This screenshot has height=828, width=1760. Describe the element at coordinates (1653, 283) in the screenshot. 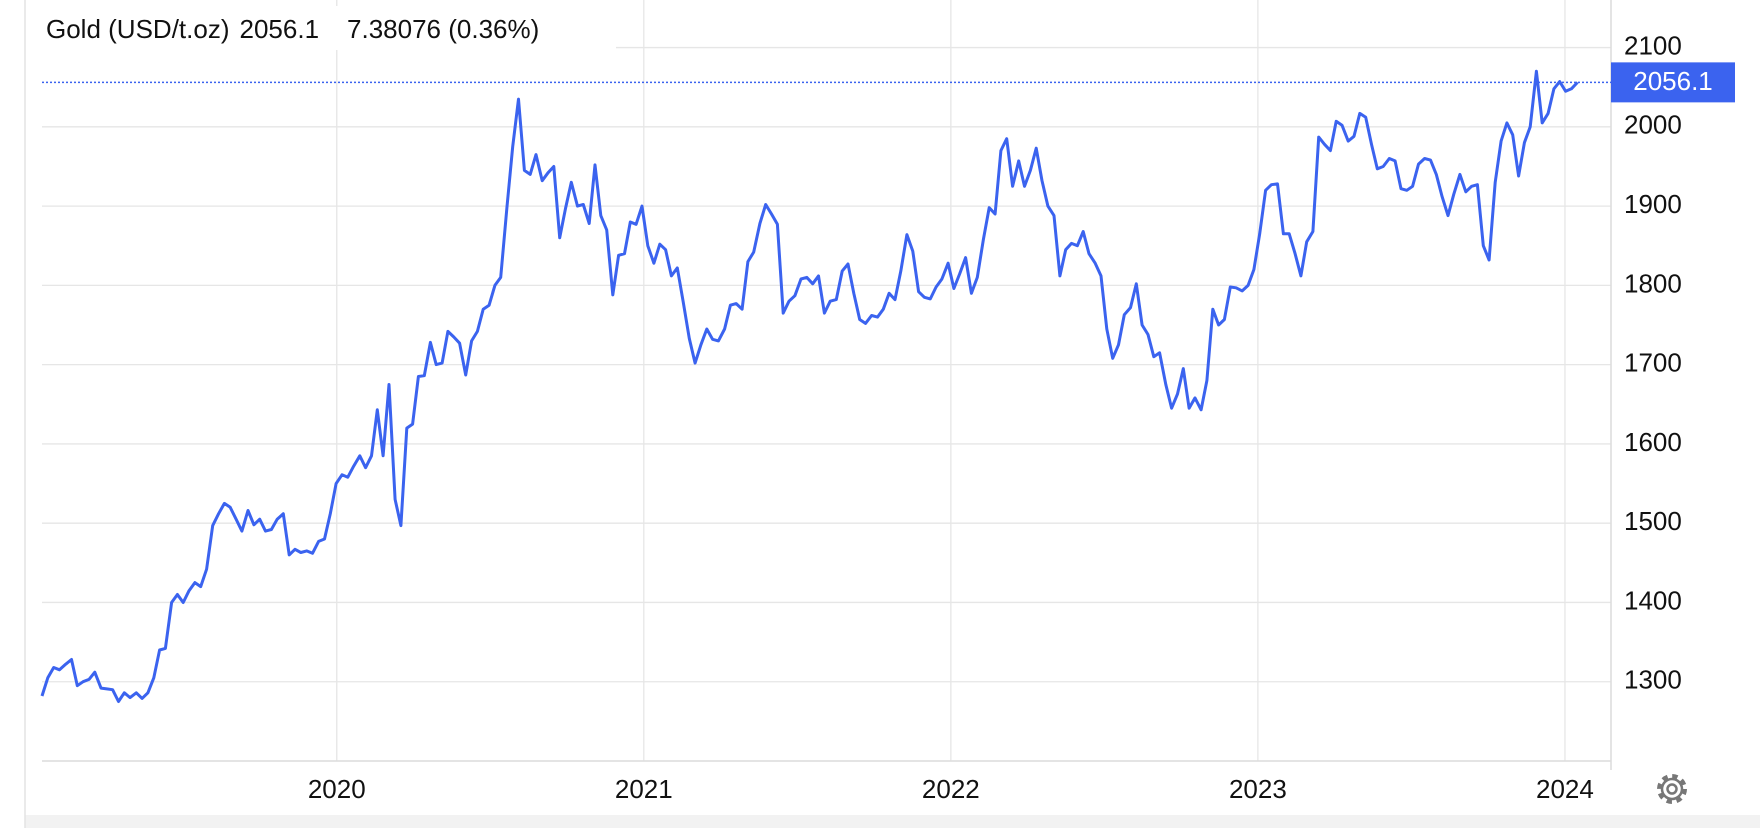

I see `y-tick-label: 1800` at that location.